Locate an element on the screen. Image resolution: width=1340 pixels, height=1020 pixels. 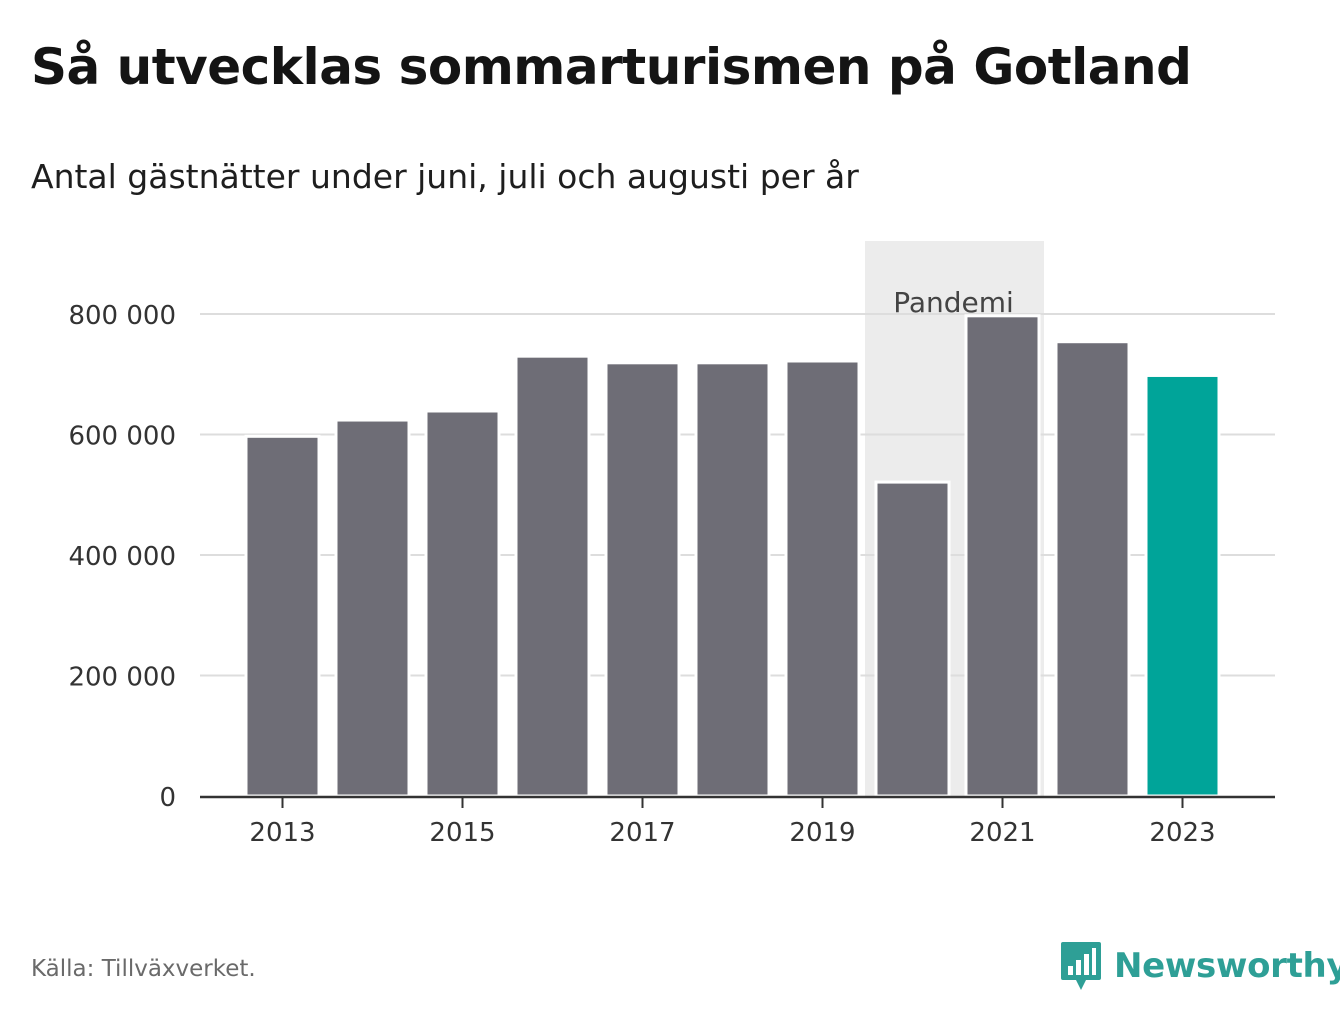
bar-2014 is located at coordinates (372, 608).